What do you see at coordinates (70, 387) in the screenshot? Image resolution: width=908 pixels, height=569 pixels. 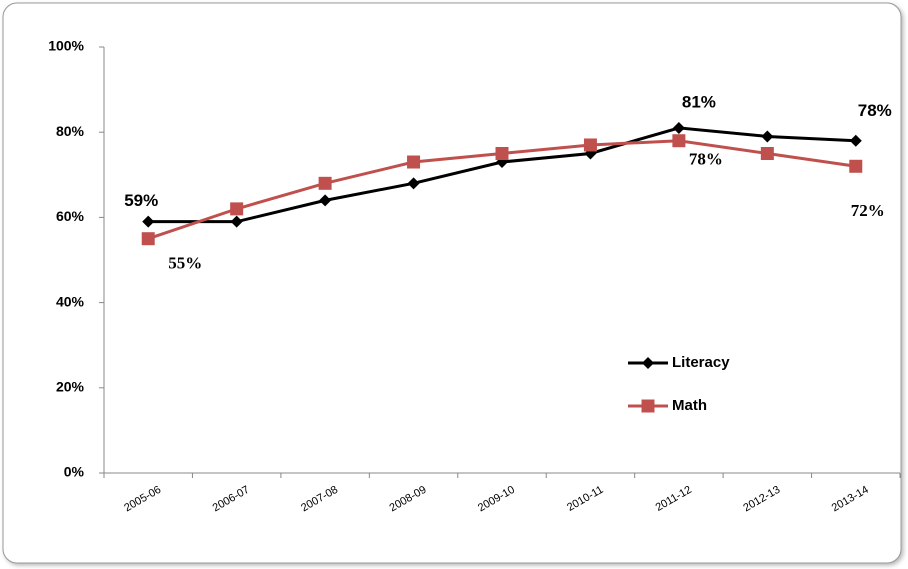 I see `y-tick-label: 20%` at bounding box center [70, 387].